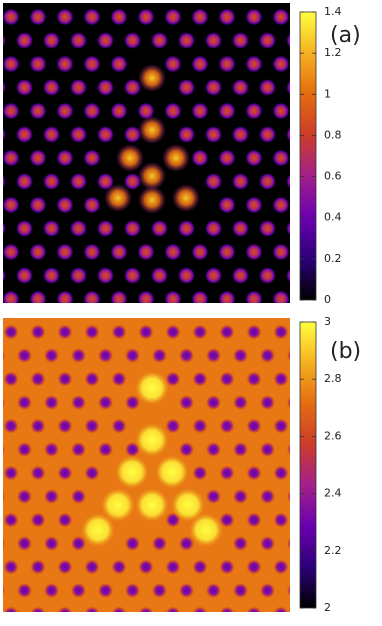 This screenshot has width=382, height=626. Describe the element at coordinates (333, 11) in the screenshot. I see `colorbar-tick-label: 1.4` at that location.